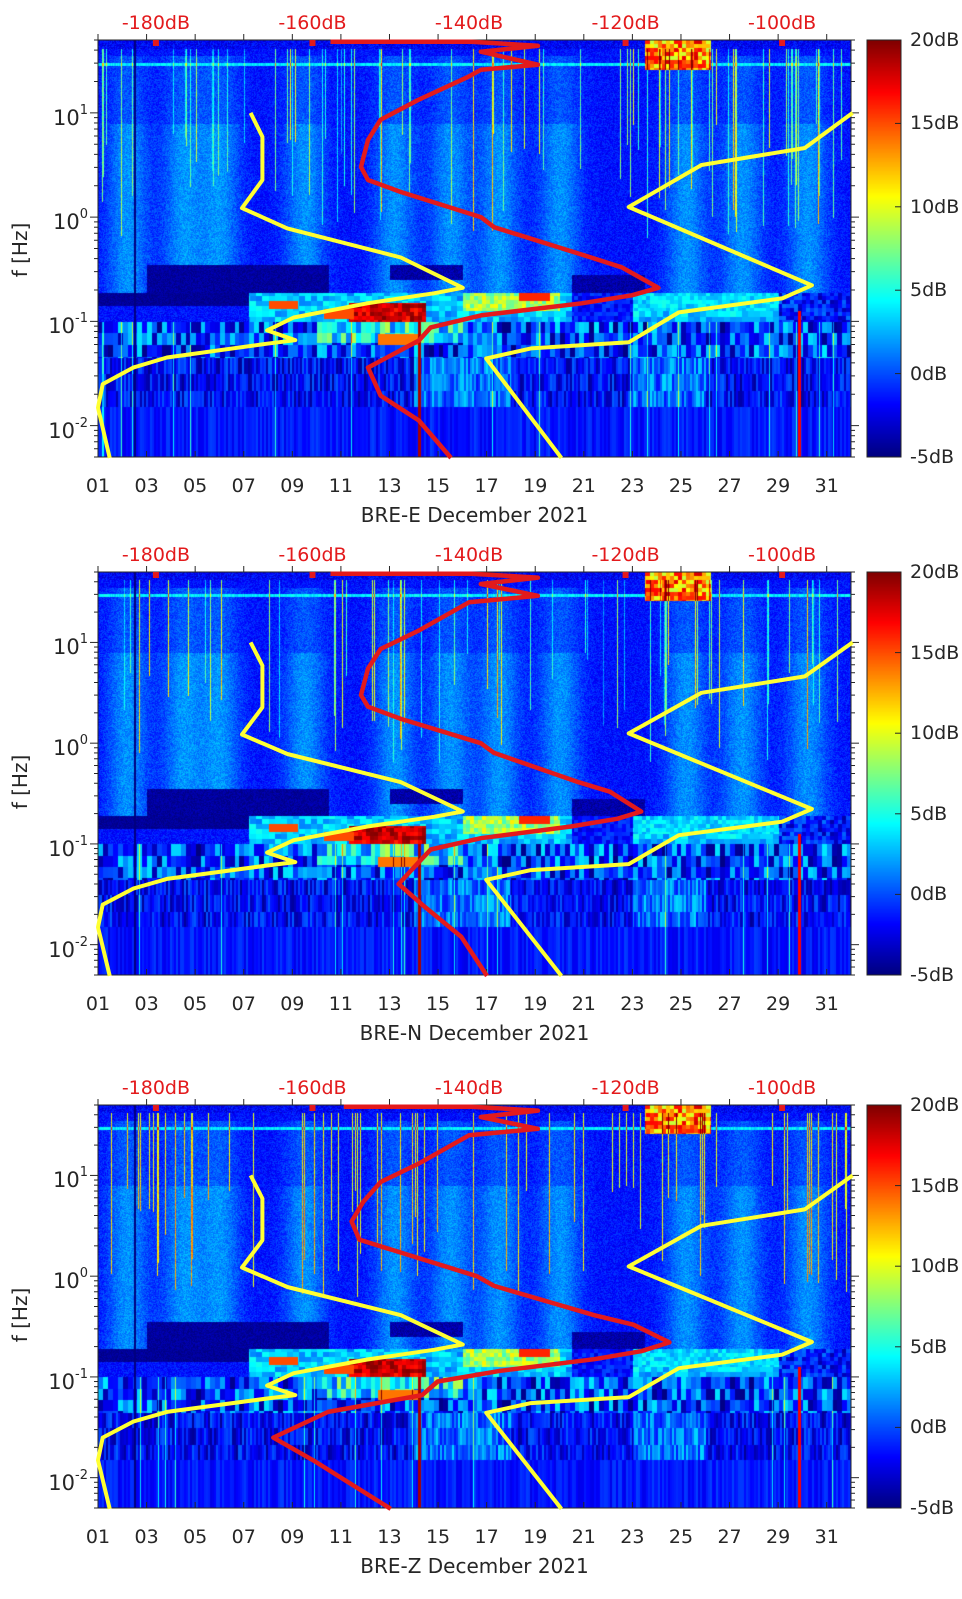 Image resolution: width=962 pixels, height=1599 pixels. Describe the element at coordinates (932, 457) in the screenshot. I see `colorbar-label: -5dB` at that location.